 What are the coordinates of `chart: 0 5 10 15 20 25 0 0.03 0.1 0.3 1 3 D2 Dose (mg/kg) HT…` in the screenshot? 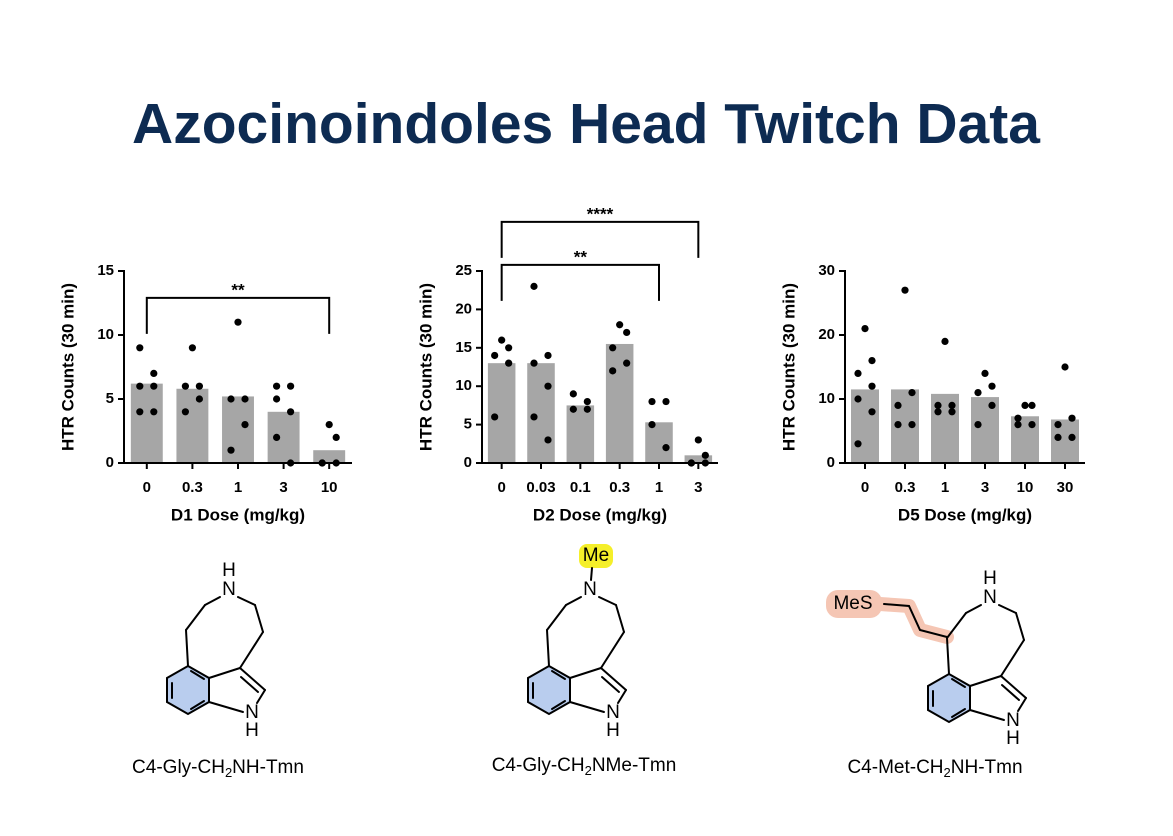 It's located at (567, 364).